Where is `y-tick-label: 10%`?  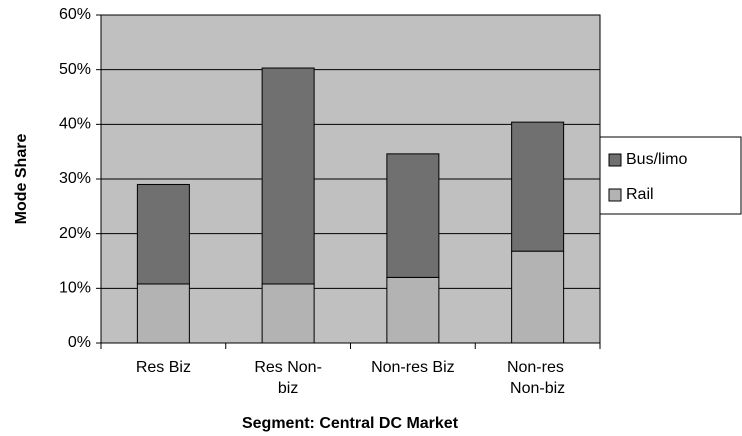 y-tick-label: 10% is located at coordinates (75, 288).